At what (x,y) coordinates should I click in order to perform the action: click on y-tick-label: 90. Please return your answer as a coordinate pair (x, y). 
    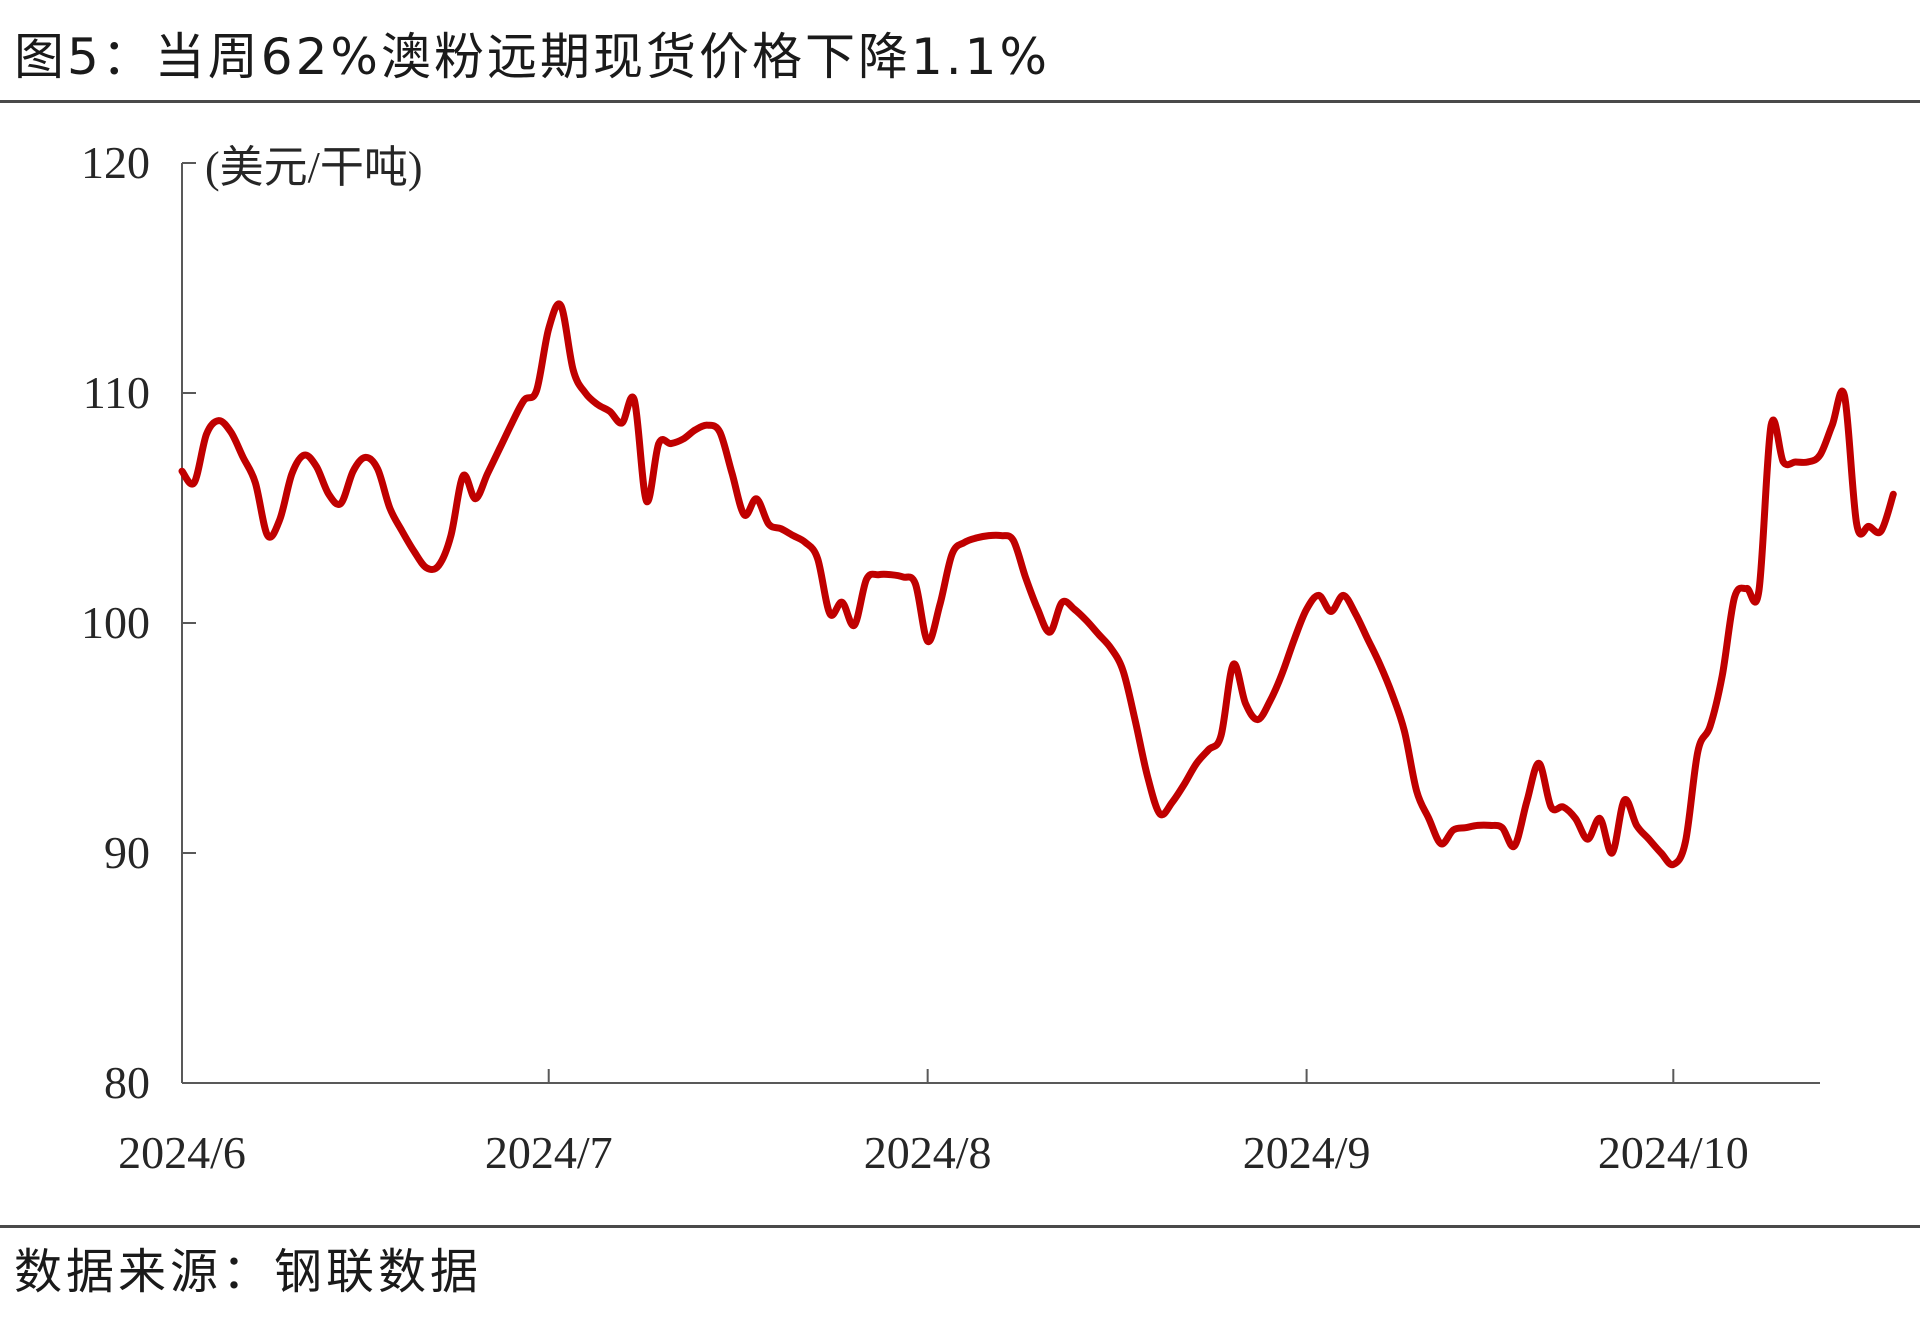
    Looking at the image, I should click on (127, 852).